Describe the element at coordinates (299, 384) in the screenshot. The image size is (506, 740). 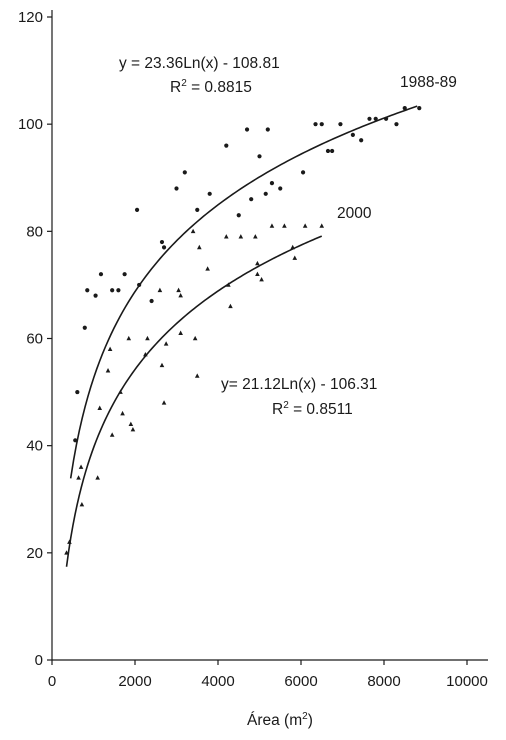
I see `fit-equation-2000: y= 21.12Ln(x) - 106.31` at that location.